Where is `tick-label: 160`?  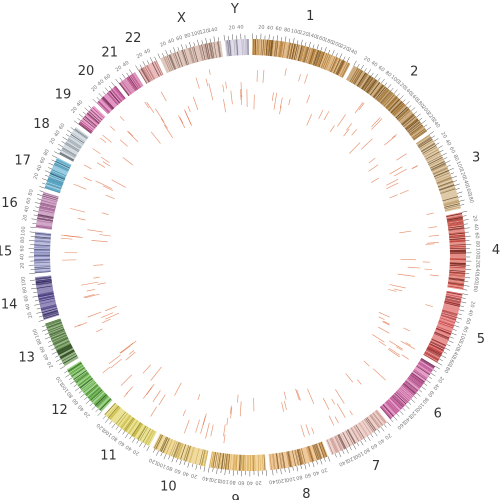
tick-label: 160 is located at coordinates (401, 425).